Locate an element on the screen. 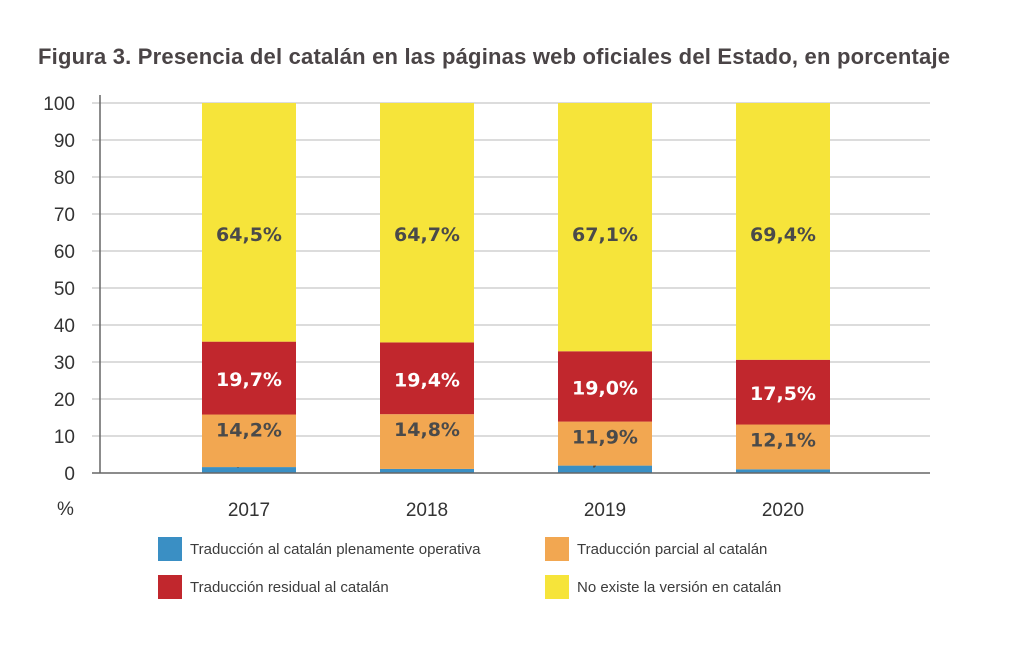 The image size is (1010, 668). y-axis-label: % is located at coordinates (65, 509).